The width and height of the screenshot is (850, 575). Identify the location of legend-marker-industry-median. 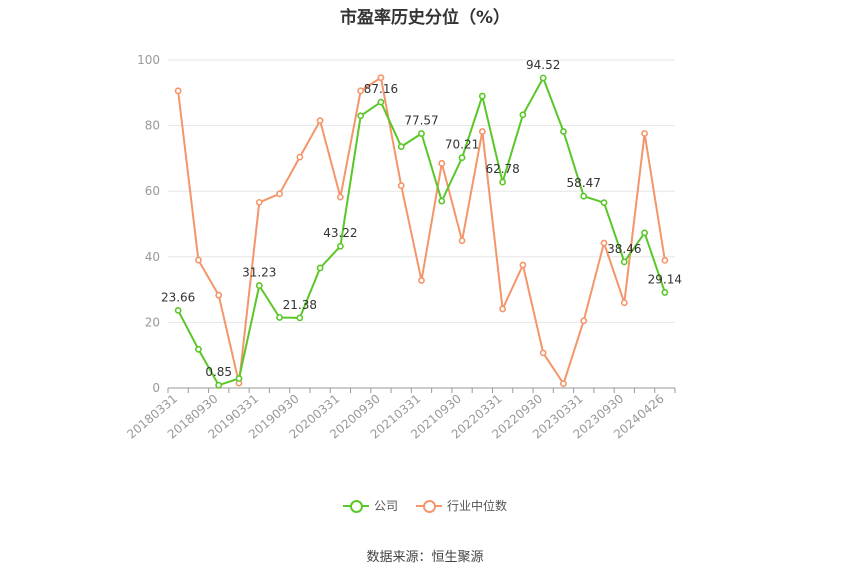
(429, 506).